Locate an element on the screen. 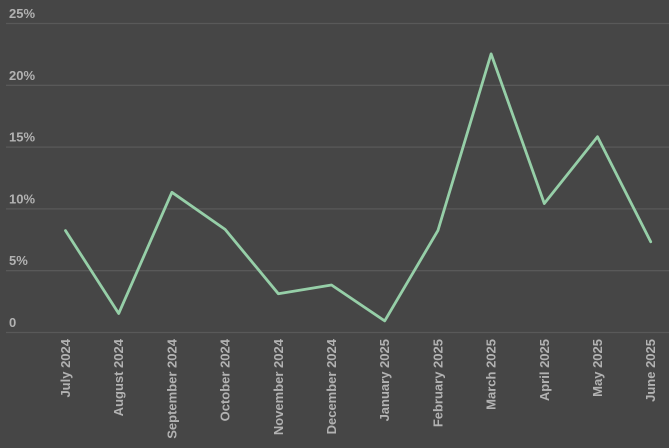 The height and width of the screenshot is (448, 669). x-axis-tick-label: November 2024 is located at coordinates (278, 386).